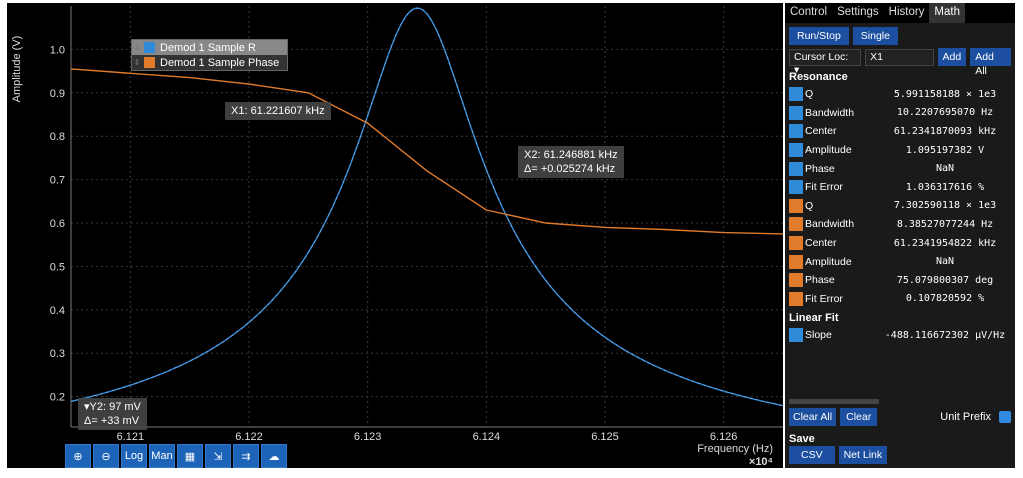  I want to click on legend-label-r: Demod 1 Sample R, so click(208, 47).